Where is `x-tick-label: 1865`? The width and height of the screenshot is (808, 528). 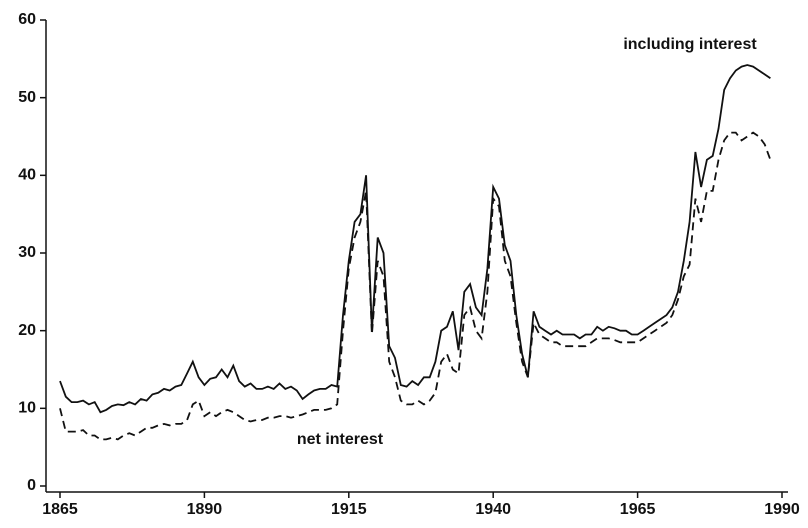 x-tick-label: 1865 is located at coordinates (60, 509).